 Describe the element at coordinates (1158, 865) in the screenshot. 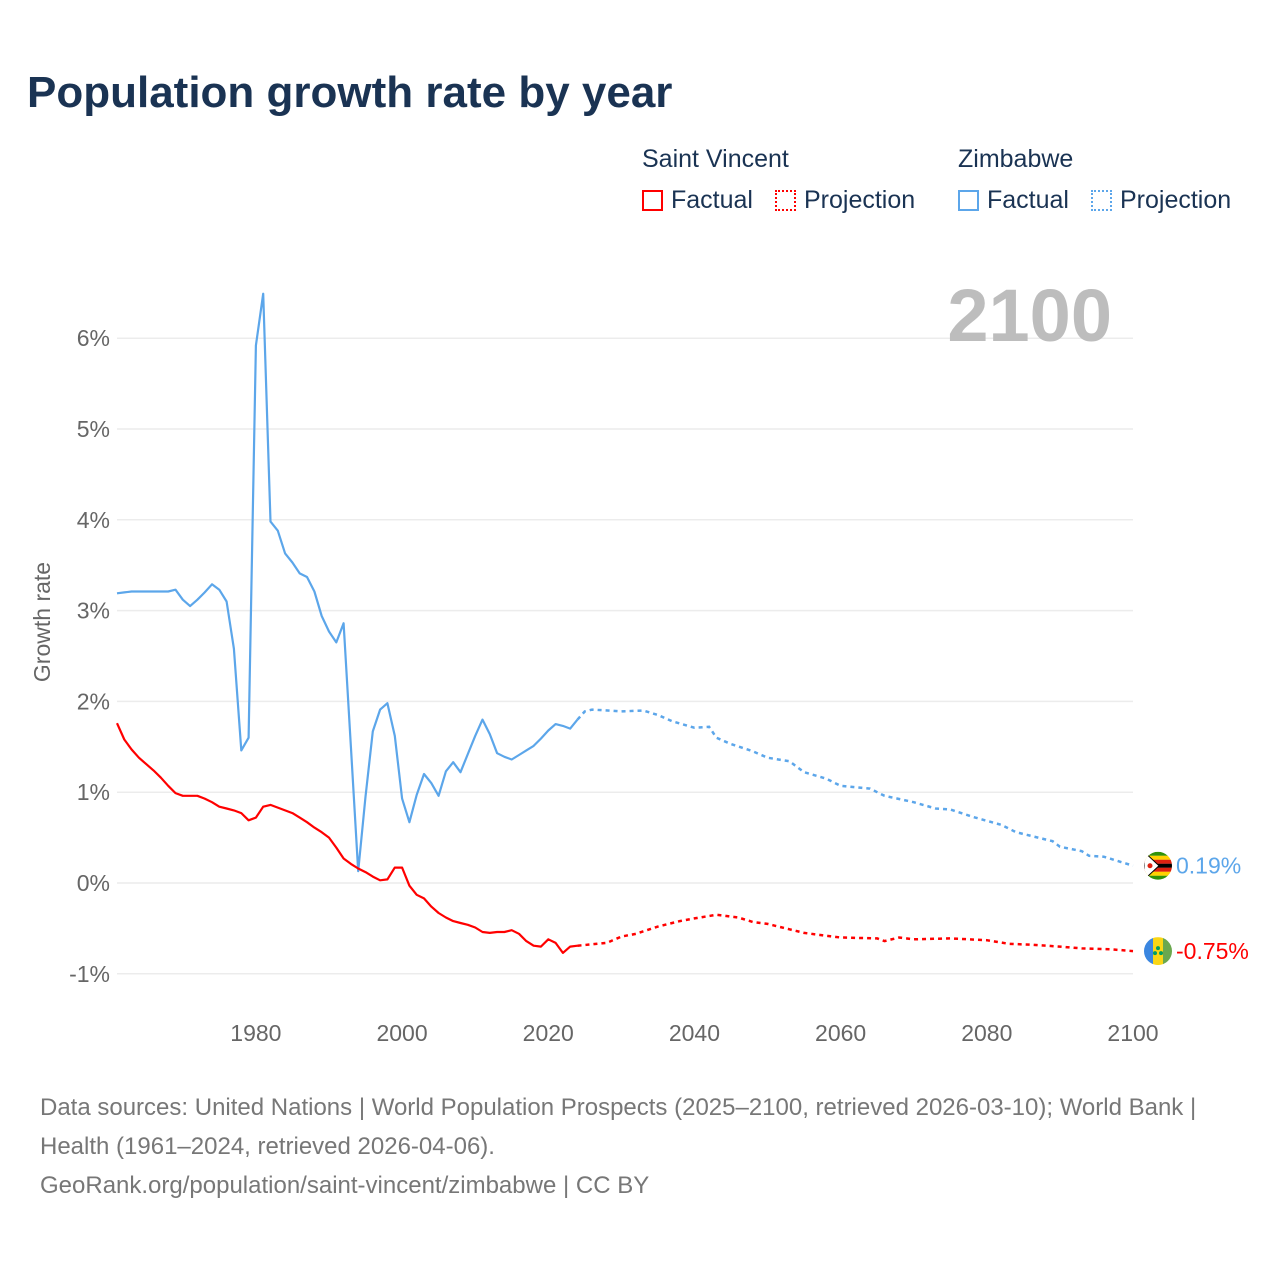

I see `zimbabwe-flag-icon` at that location.